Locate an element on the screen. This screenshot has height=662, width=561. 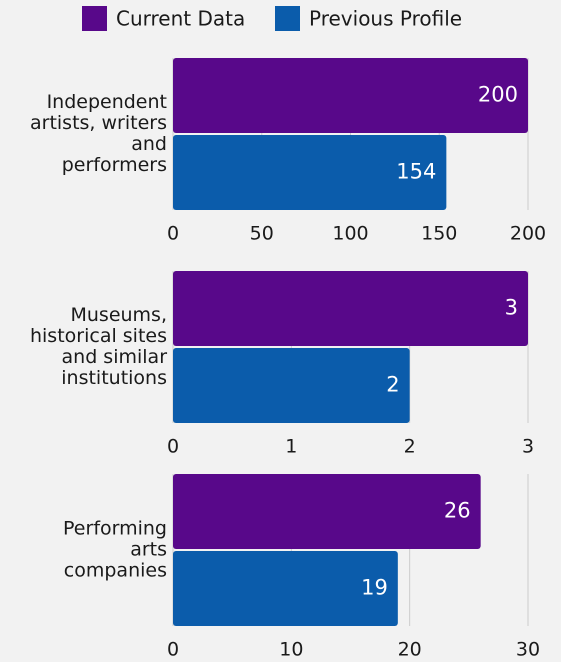
category-label: Performing arts companies is located at coordinates (115, 549).